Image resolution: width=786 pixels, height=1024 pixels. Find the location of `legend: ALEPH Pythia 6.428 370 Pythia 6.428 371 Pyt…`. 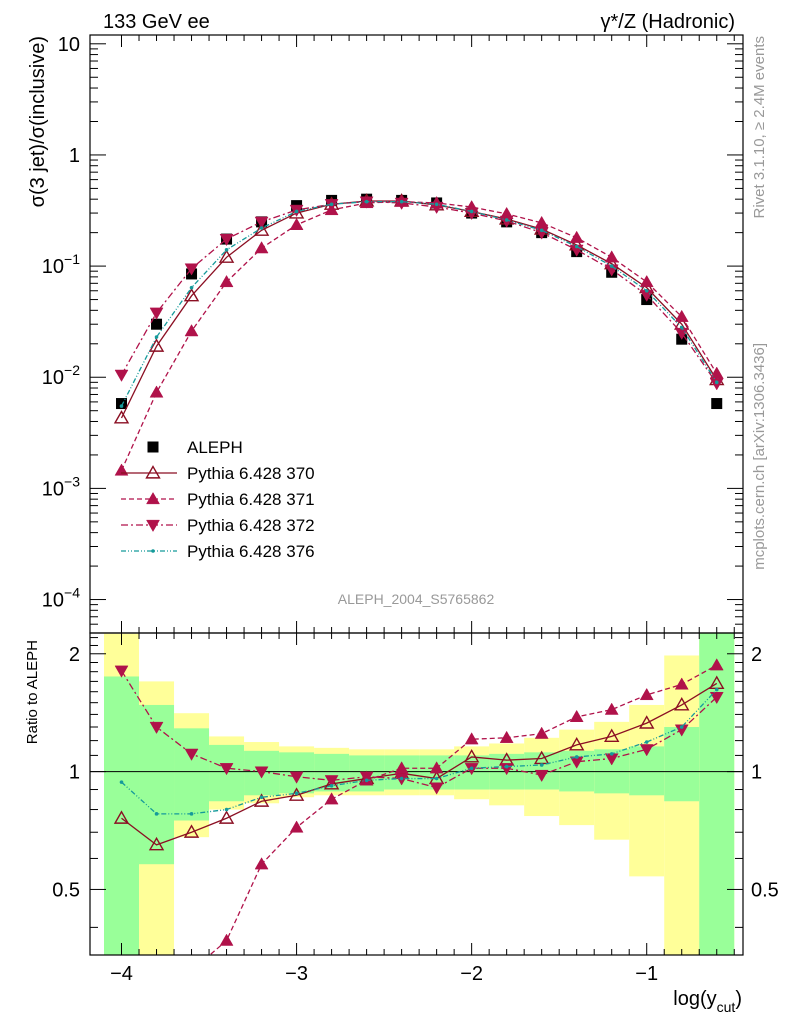

legend: ALEPH Pythia 6.428 370 Pythia 6.428 371 Pyt… is located at coordinates (218, 499).